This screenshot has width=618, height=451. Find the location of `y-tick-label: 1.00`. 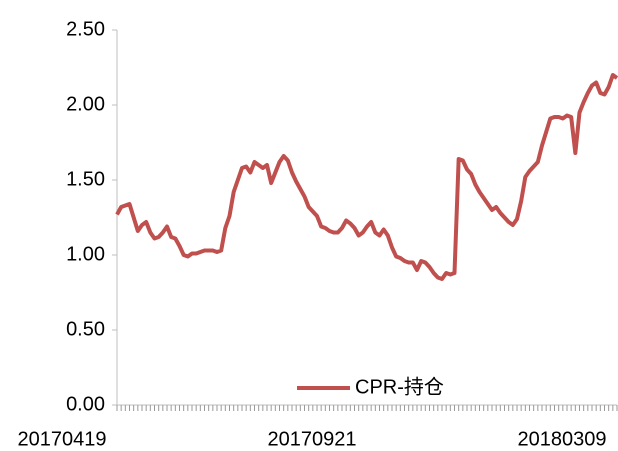

y-tick-label: 1.00 is located at coordinates (85, 254).